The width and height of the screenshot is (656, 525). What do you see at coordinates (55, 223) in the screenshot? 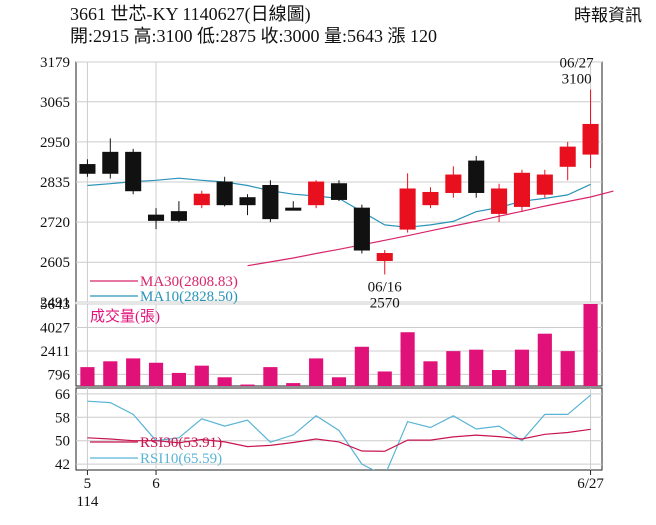
I see `price-y-tick-label: 2720` at bounding box center [55, 223].